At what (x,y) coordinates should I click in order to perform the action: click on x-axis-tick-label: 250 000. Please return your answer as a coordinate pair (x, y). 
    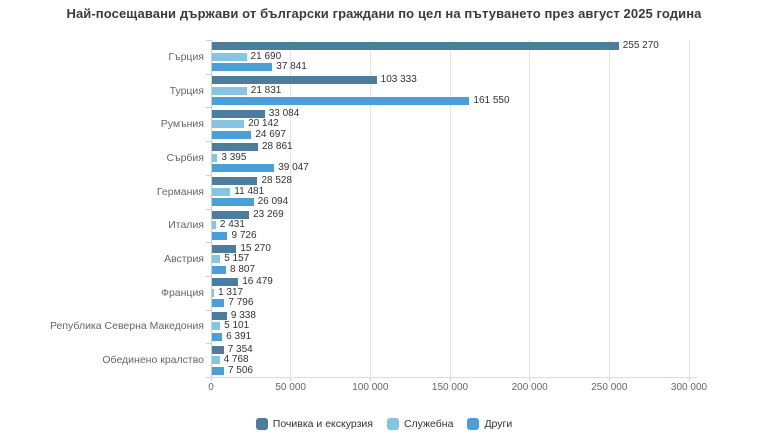
    Looking at the image, I should click on (609, 387).